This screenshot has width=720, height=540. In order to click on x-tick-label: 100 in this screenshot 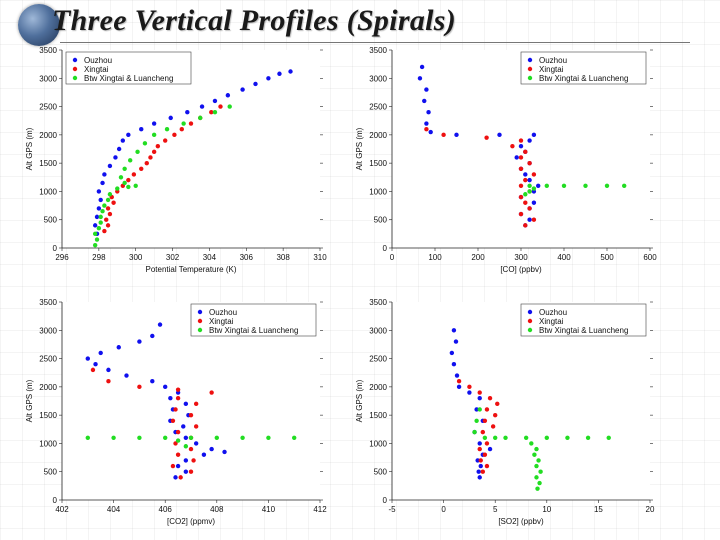, I will do `click(435, 257)`.